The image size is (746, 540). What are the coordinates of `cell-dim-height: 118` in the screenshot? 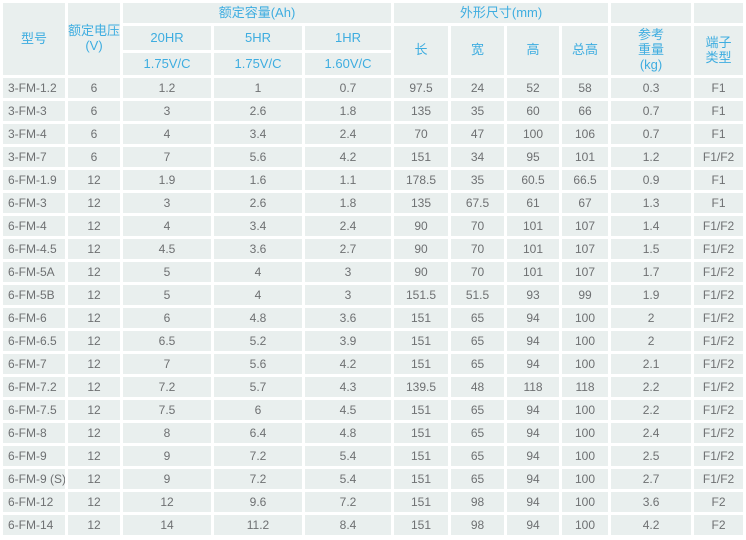 It's located at (533, 387).